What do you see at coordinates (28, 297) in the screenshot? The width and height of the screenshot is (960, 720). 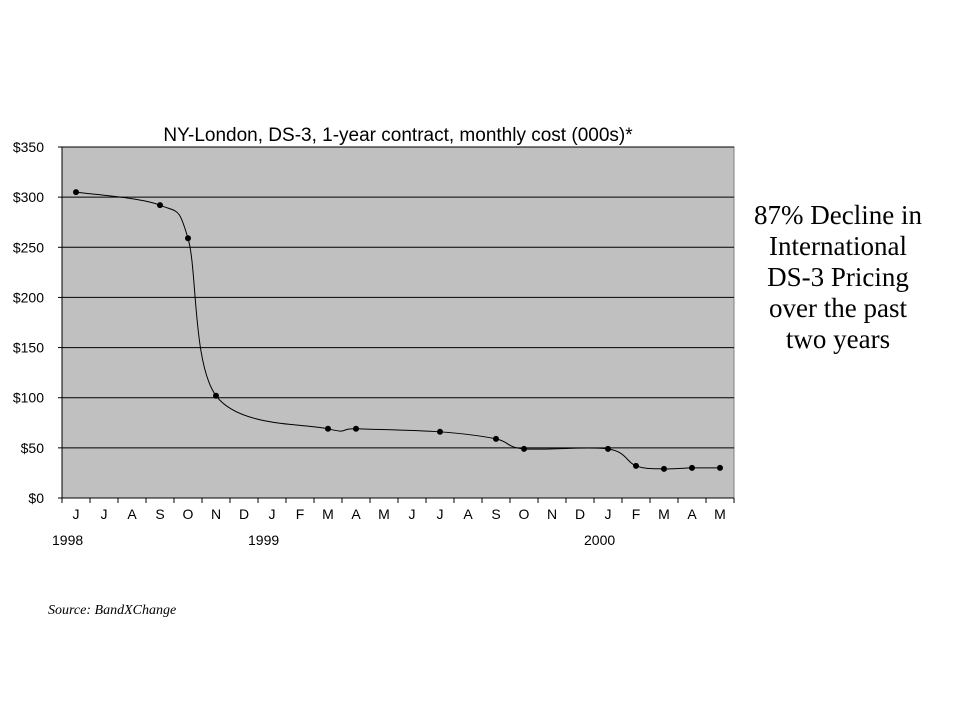 I see `y-tick-label: $200` at bounding box center [28, 297].